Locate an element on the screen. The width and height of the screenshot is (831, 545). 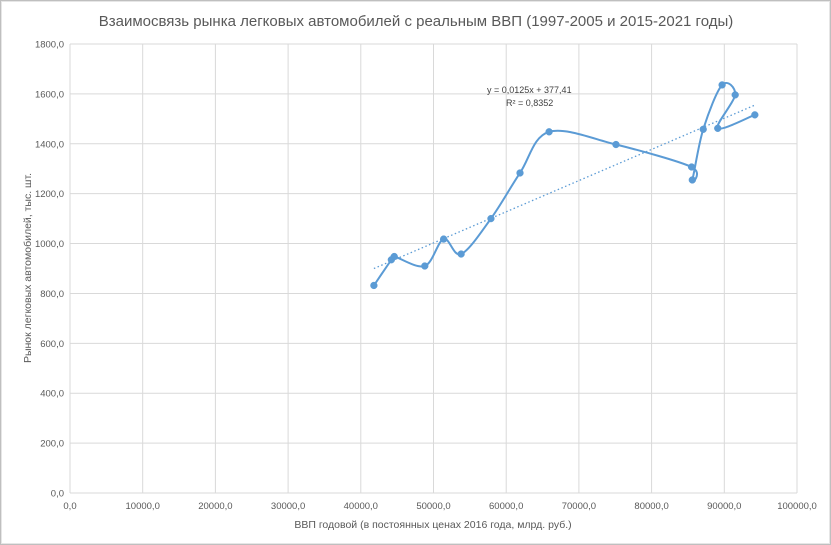
y-tick-label: 0,0 is located at coordinates (57, 494).